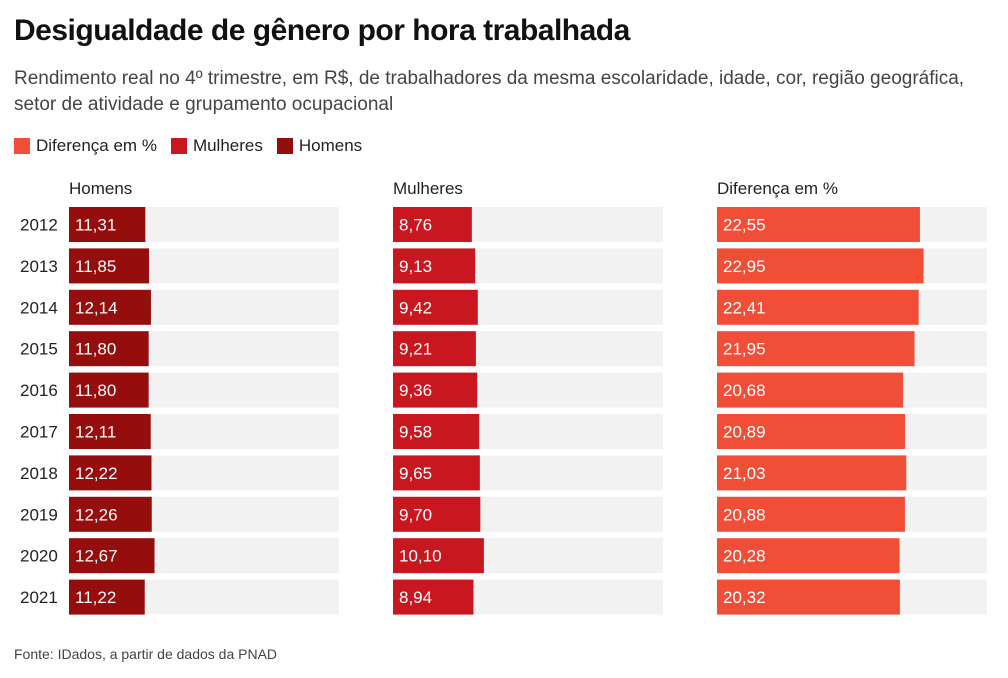 Image resolution: width=1008 pixels, height=678 pixels. Describe the element at coordinates (95, 597) in the screenshot. I see `data-label-homens: 11,22` at that location.